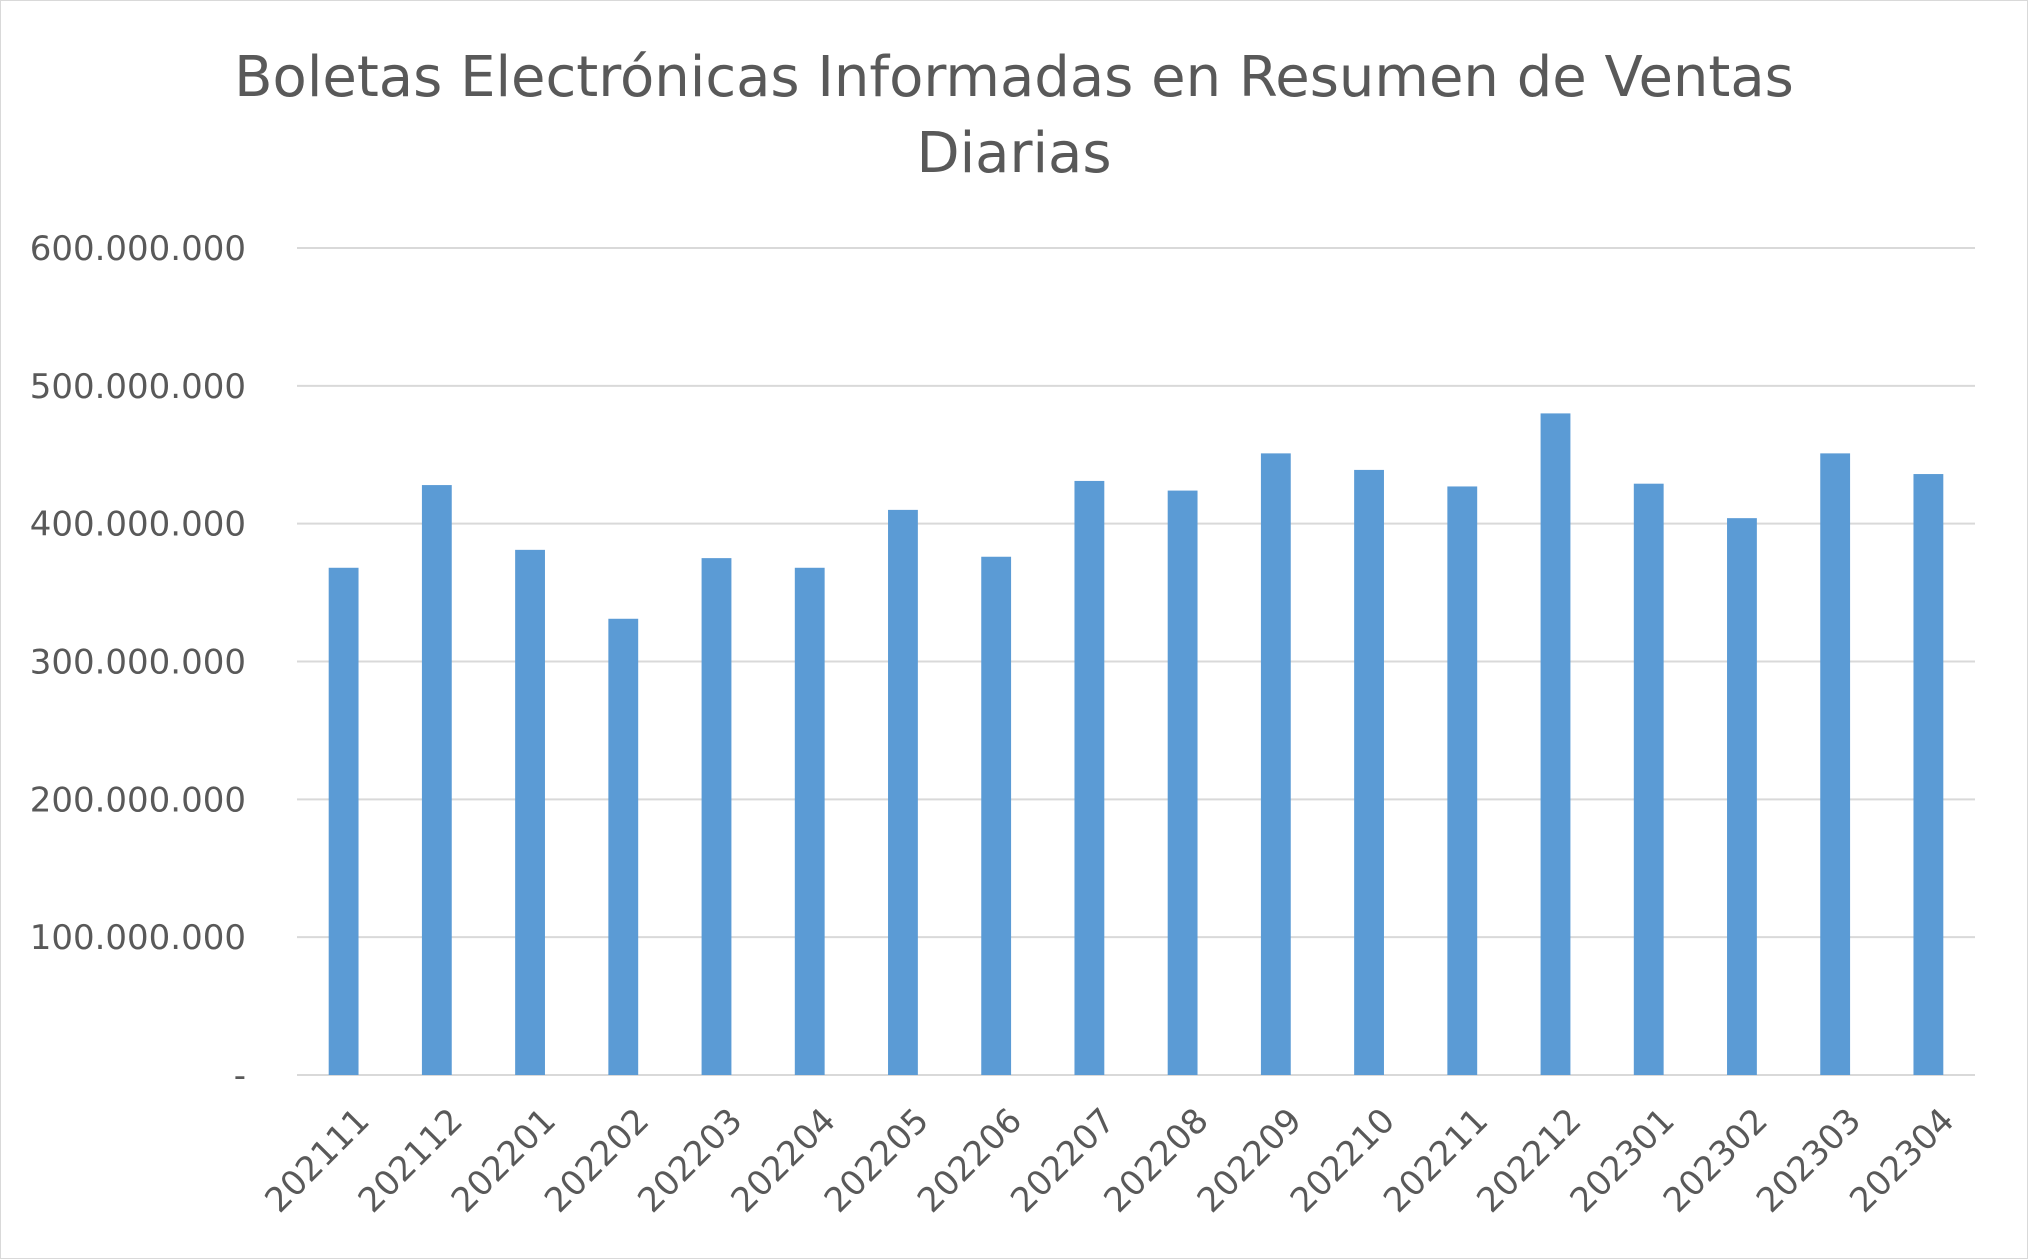 The image size is (2028, 1259). I want to click on x-tick-label: 202209, so click(1250, 1161).